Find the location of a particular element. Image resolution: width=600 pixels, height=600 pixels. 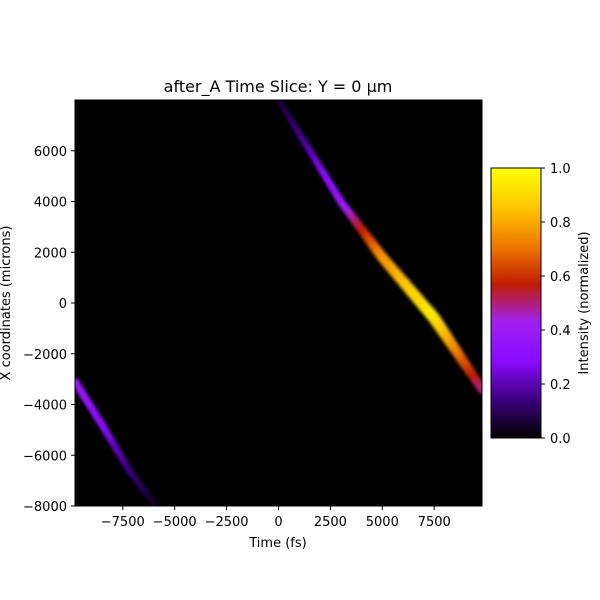

y-tick-label: −2000 is located at coordinates (45, 355).